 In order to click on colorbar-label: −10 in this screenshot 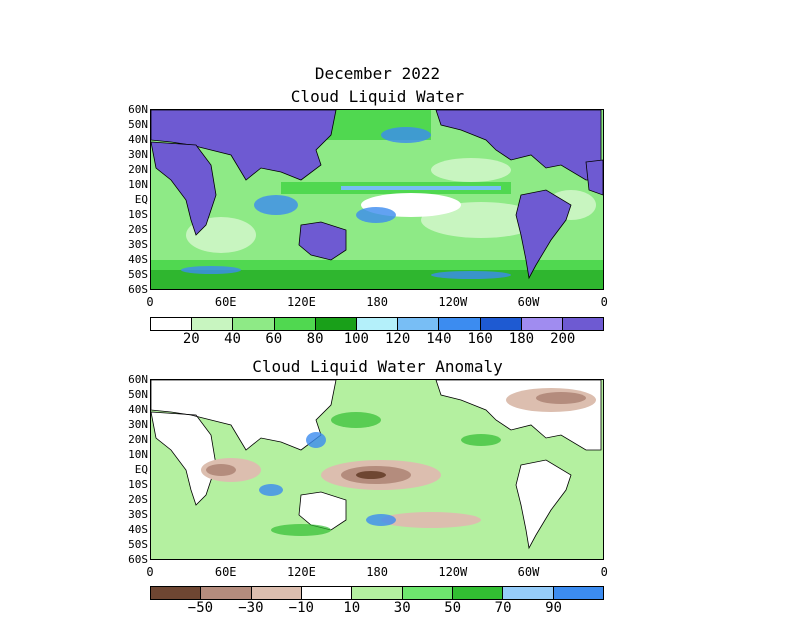, I will do `click(301, 608)`.